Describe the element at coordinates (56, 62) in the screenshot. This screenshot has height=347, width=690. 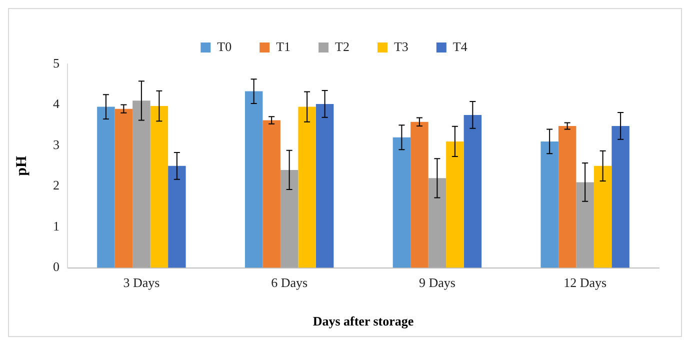
I see `y-tick-label: 5` at that location.